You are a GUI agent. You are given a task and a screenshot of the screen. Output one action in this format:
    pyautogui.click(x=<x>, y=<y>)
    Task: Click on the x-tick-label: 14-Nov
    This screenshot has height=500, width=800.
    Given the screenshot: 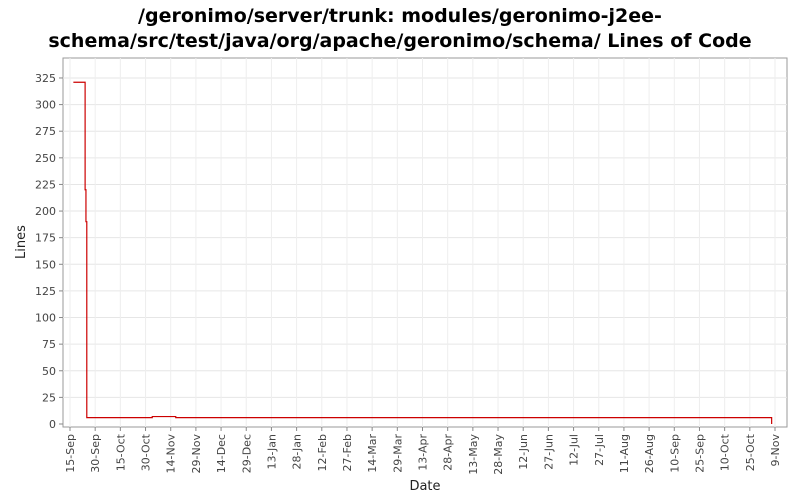 What is the action you would take?
    pyautogui.click(x=171, y=454)
    